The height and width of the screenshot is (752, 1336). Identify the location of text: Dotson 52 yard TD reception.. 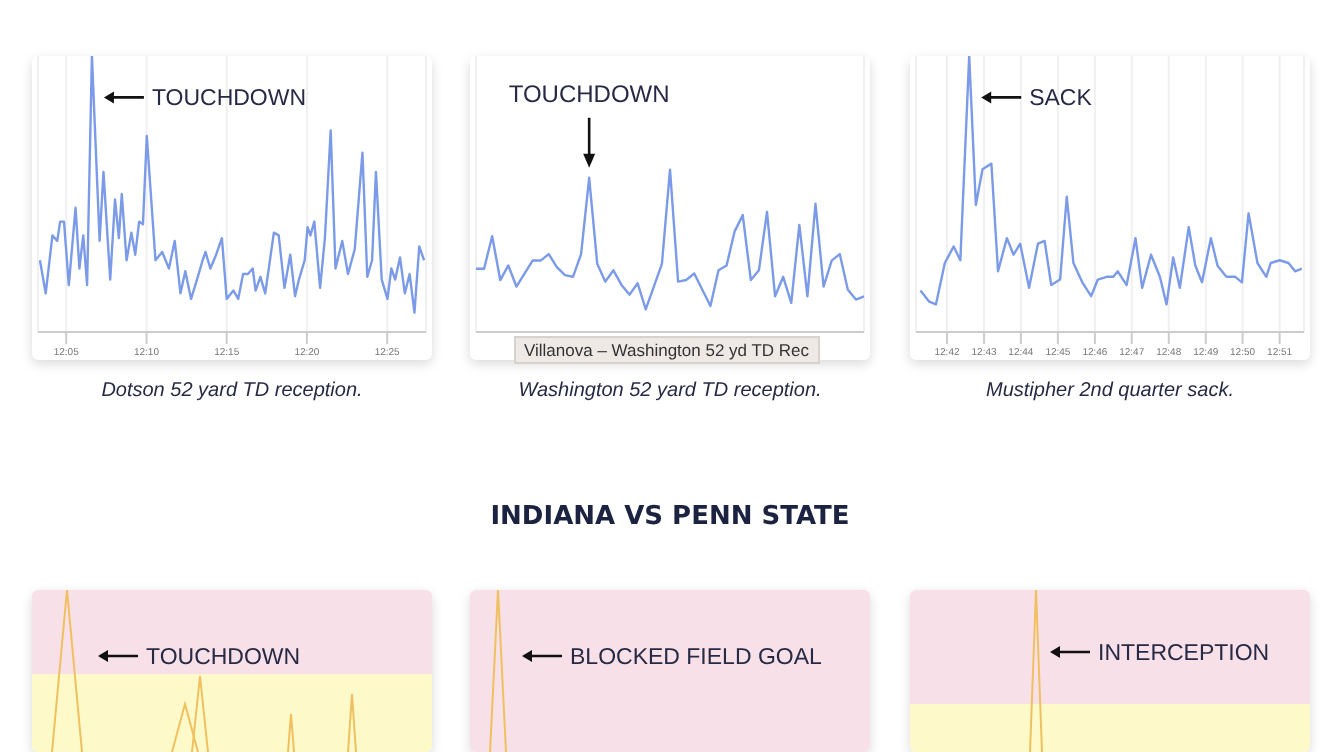
(232, 391).